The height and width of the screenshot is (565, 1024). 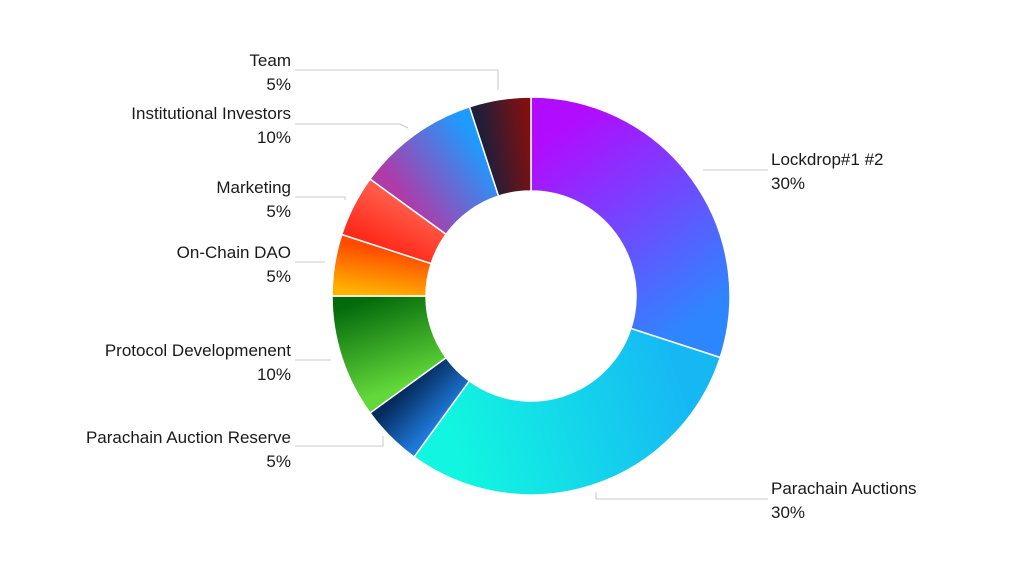 What do you see at coordinates (198, 350) in the screenshot?
I see `slice-label-protocol-developmenent: Protocol Developmenent` at bounding box center [198, 350].